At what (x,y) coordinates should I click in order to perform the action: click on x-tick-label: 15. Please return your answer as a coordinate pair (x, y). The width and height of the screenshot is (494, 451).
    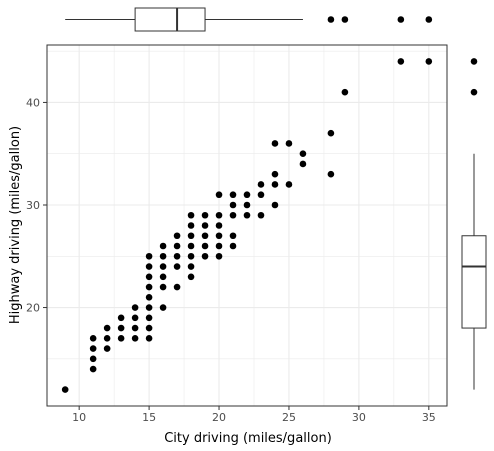
    Looking at the image, I should click on (149, 417).